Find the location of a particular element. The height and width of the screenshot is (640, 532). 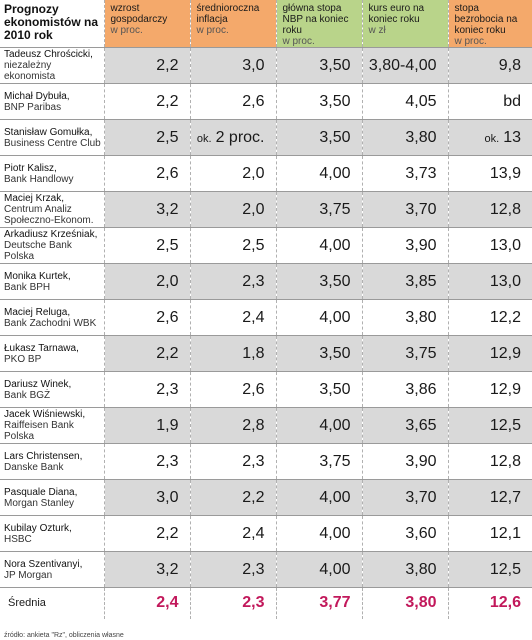

unemployment-approx-value: 13 is located at coordinates (512, 137).